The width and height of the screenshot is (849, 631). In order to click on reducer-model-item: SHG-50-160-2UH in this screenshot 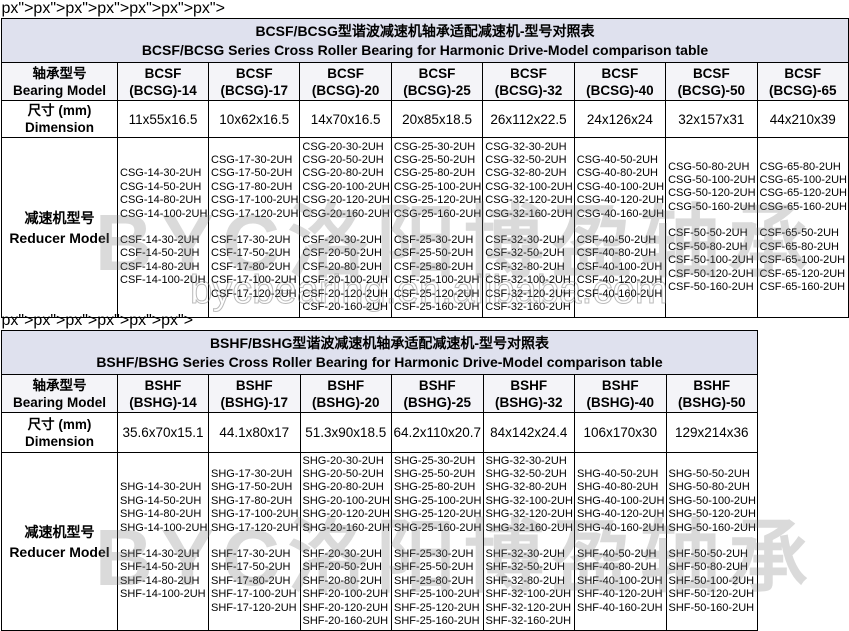, I will do `click(712, 527)`.